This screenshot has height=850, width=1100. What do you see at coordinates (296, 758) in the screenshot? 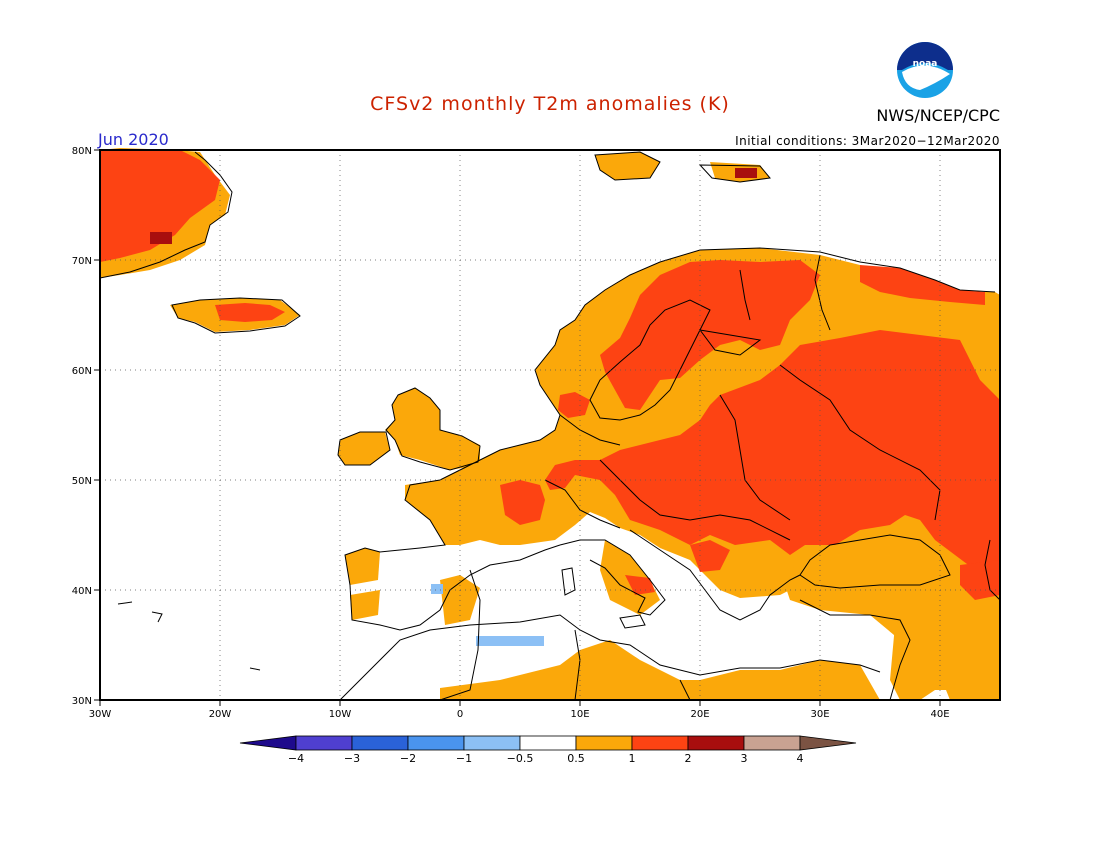
I see `colorbar-label: −4` at bounding box center [296, 758].